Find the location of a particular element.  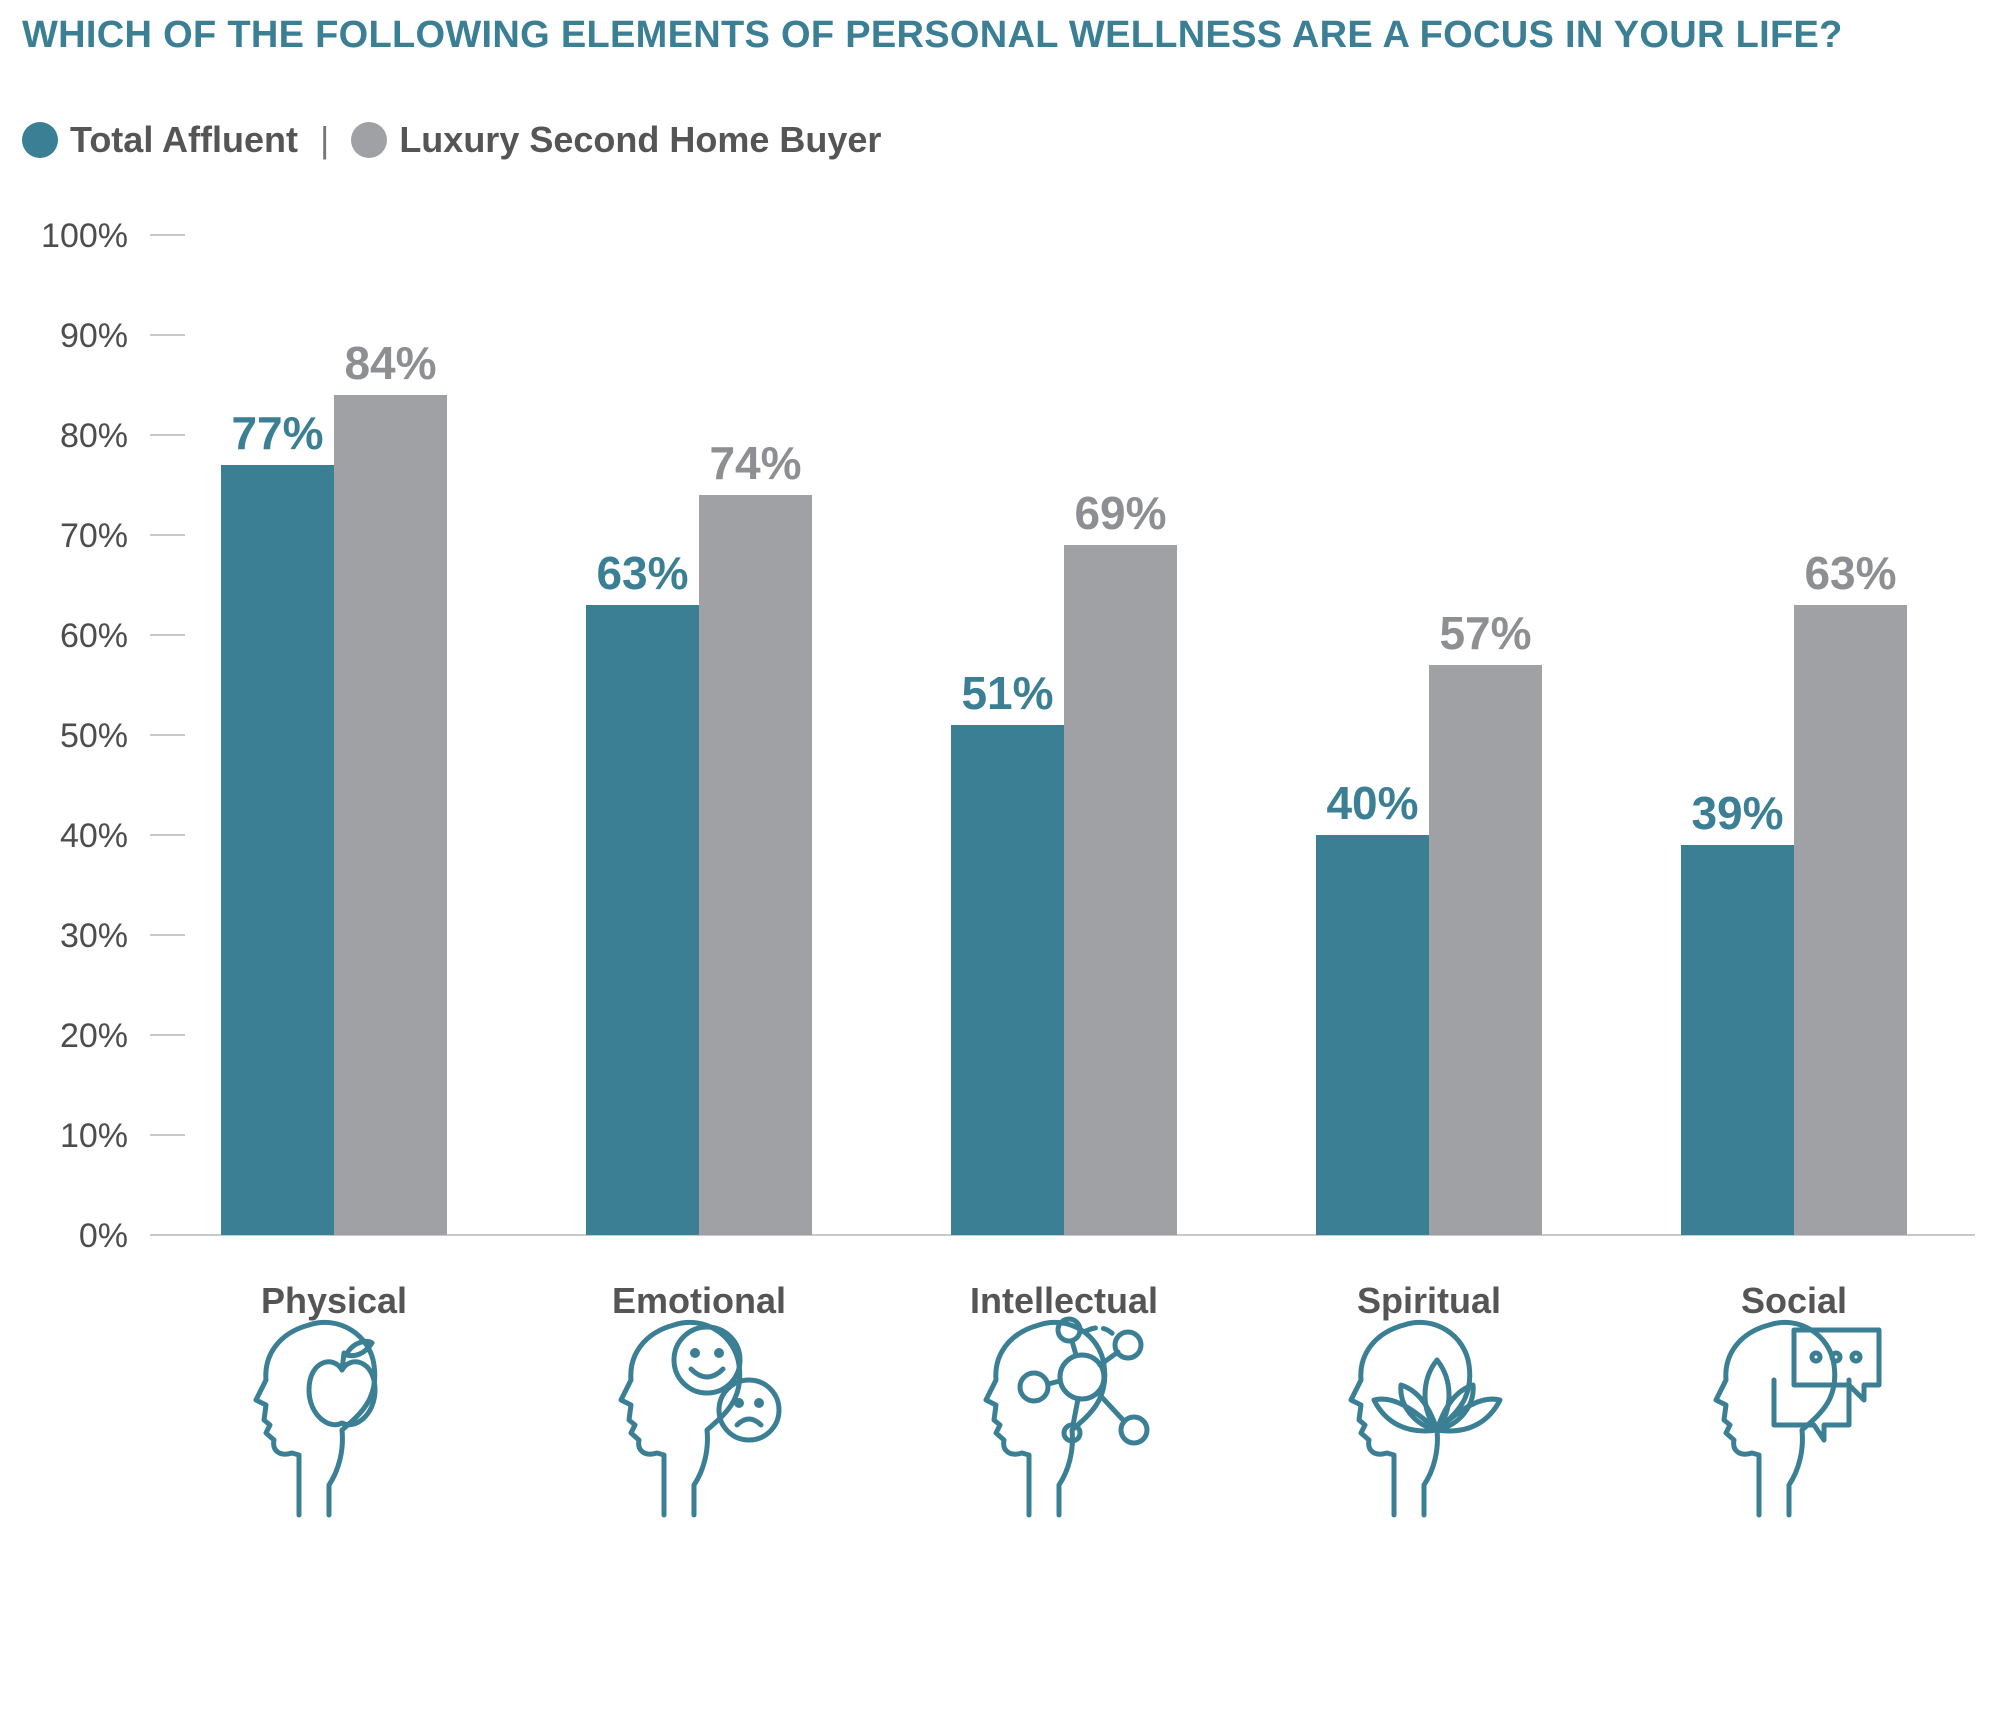

x-tick-label-social: Social is located at coordinates (1794, 1300).